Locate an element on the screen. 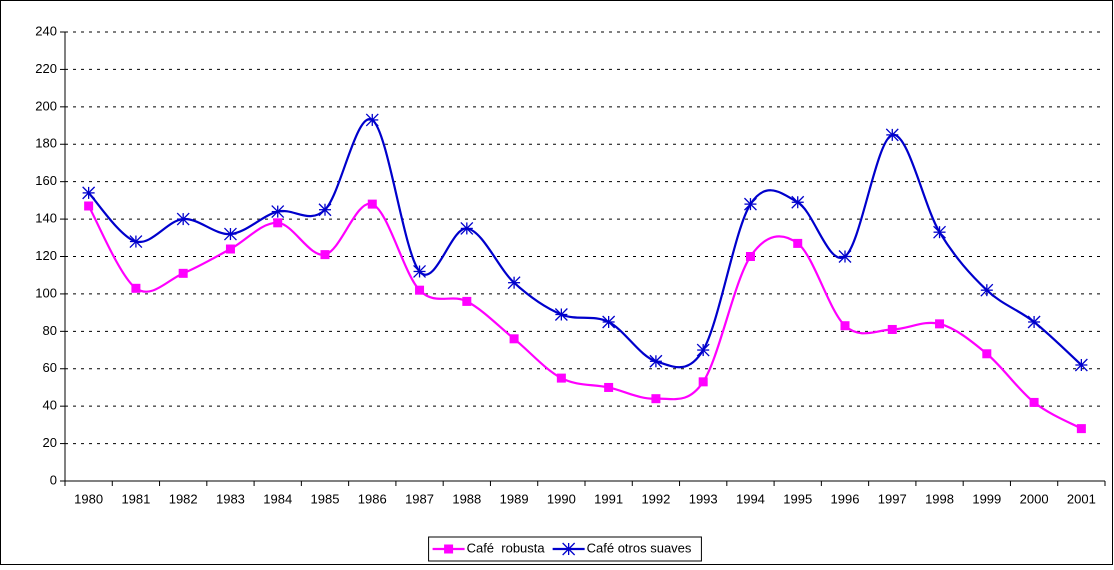  y-tick-label: 120 is located at coordinates (46, 255).